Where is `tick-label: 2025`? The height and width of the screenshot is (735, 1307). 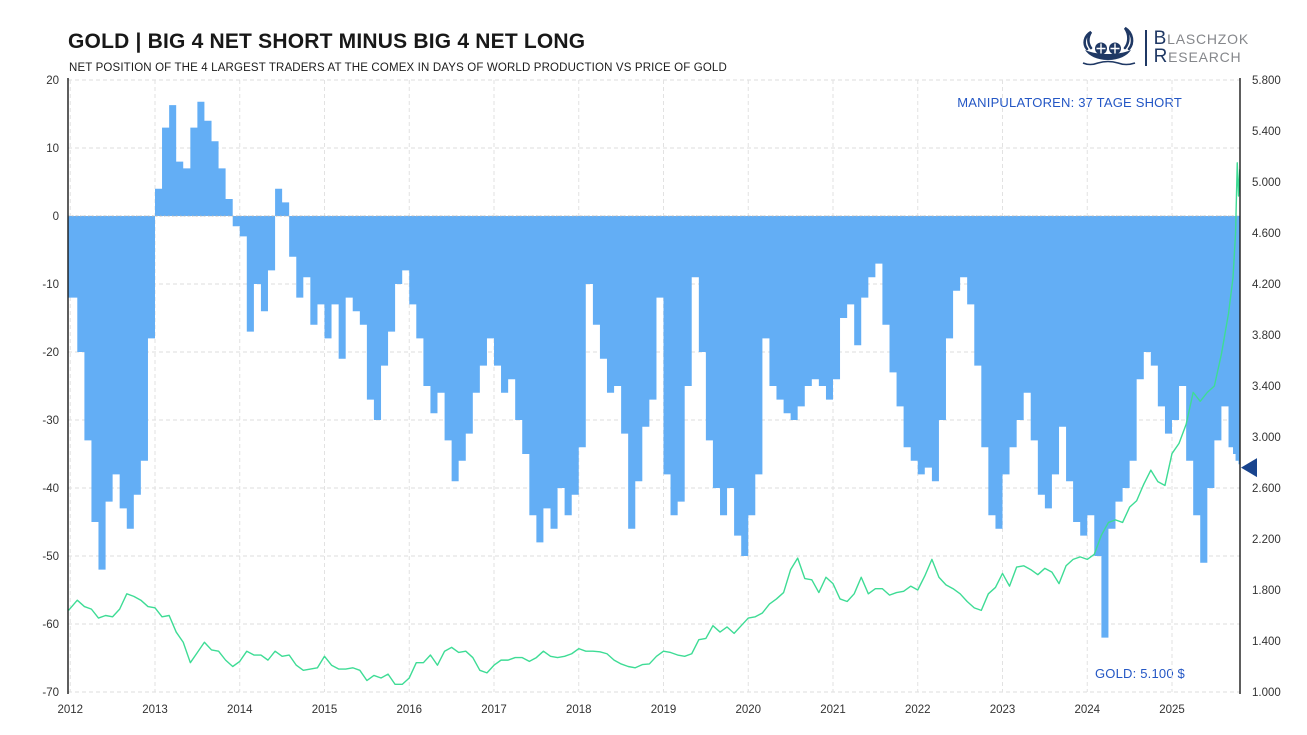 tick-label: 2025 is located at coordinates (1172, 710).